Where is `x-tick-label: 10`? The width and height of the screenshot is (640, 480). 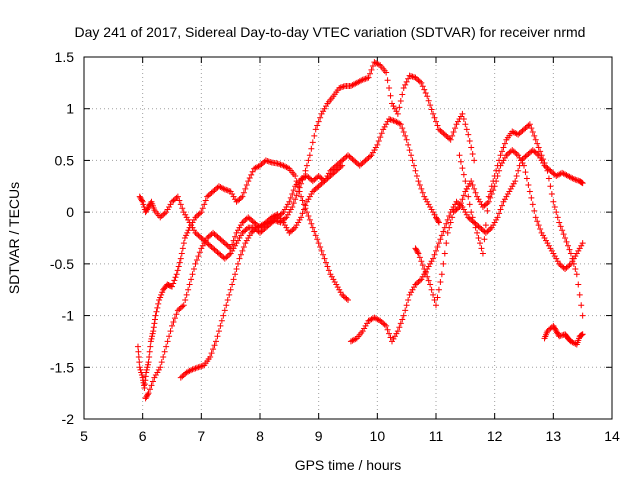 x-tick-label: 10 is located at coordinates (378, 436).